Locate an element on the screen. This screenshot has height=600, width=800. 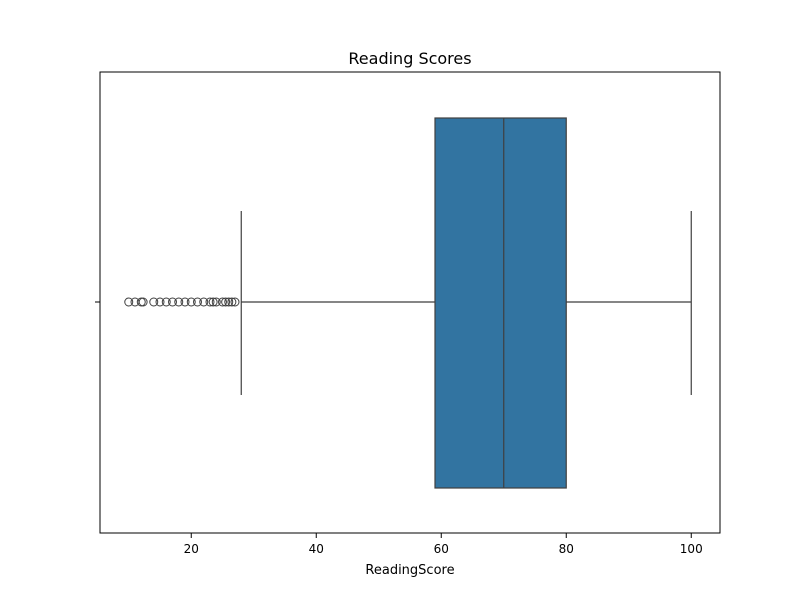
x-axis: 20 40 60 80 100 is located at coordinates (443, 544).